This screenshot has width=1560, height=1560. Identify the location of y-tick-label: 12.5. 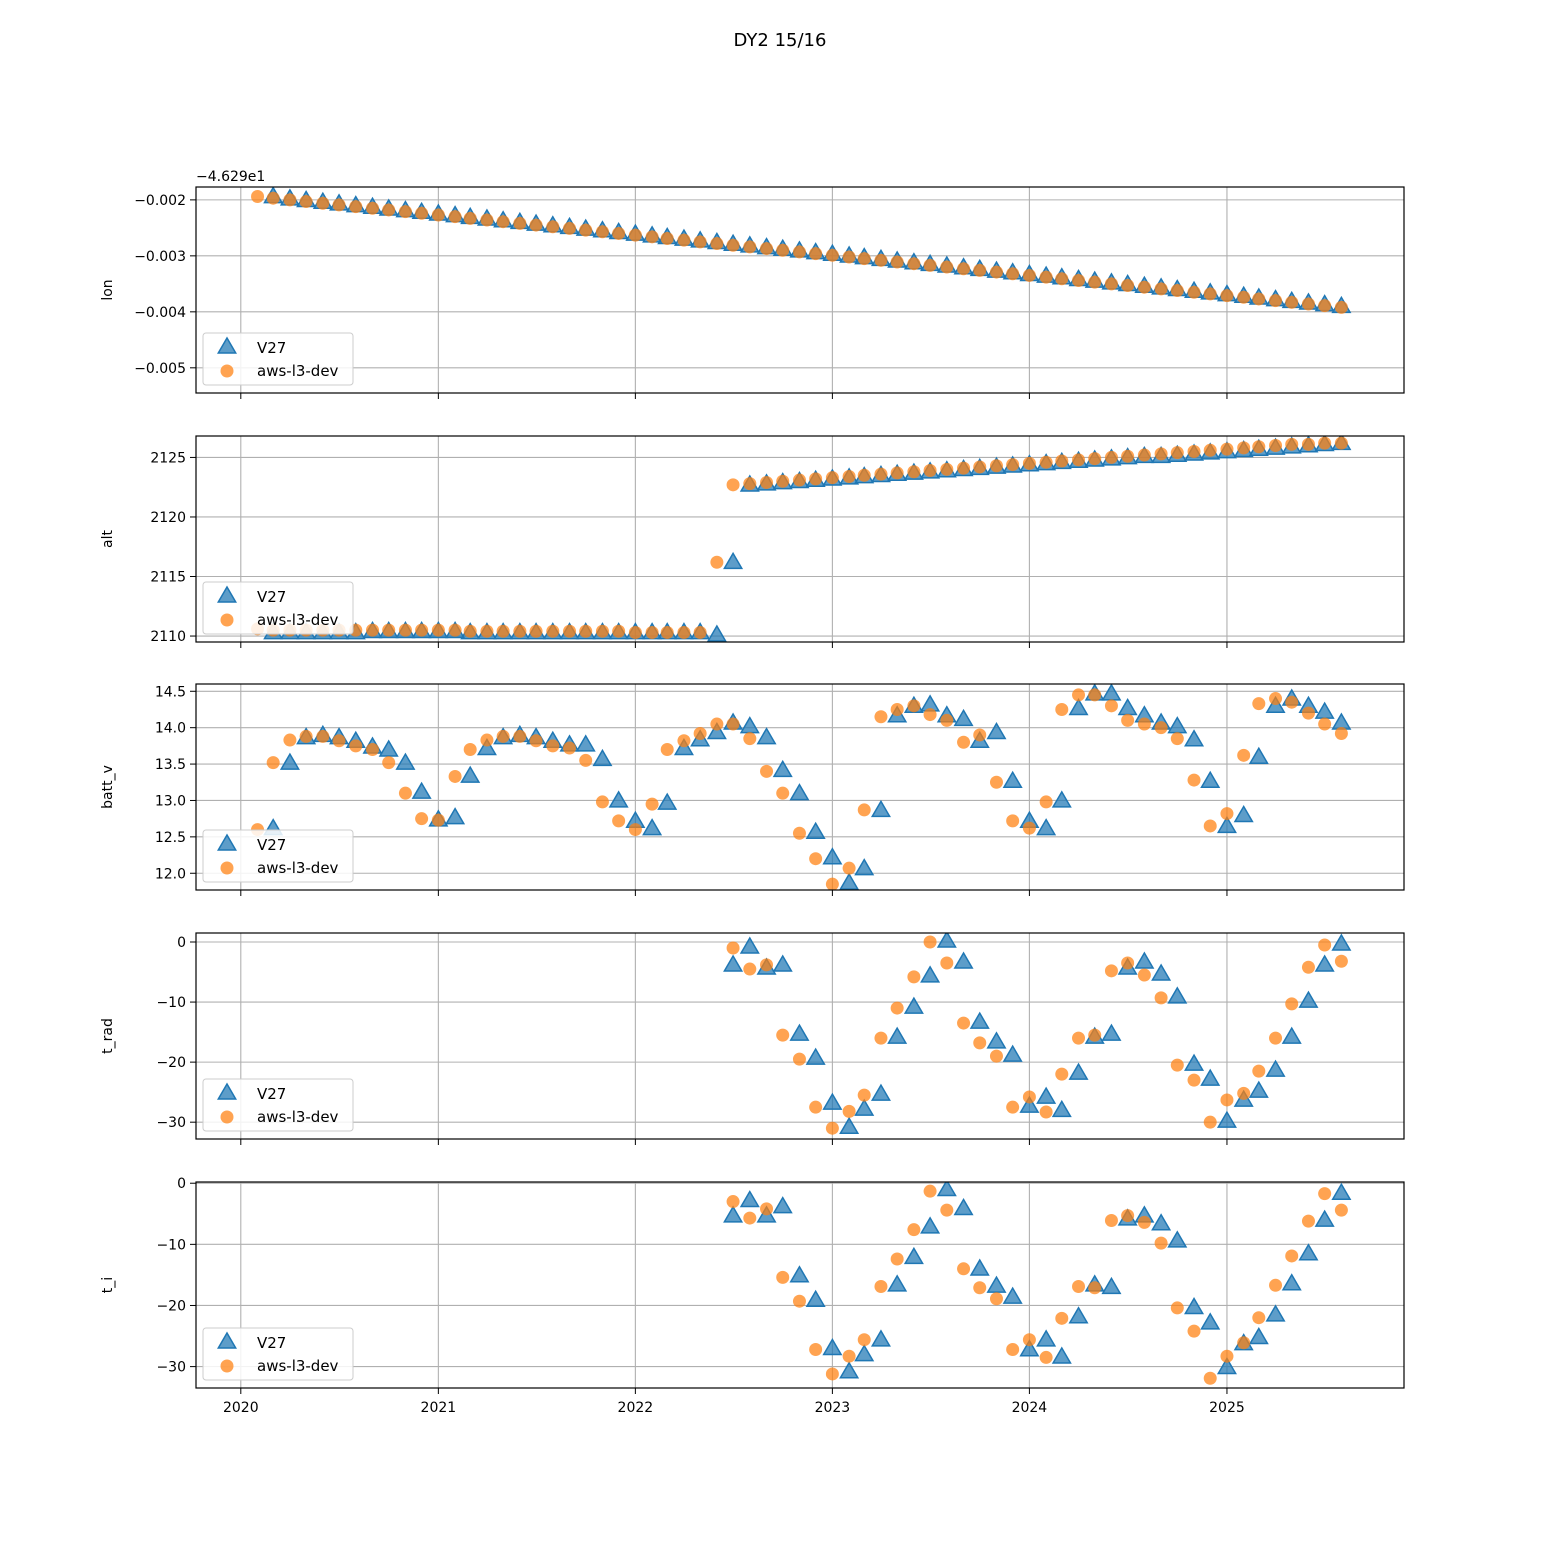
(170, 838).